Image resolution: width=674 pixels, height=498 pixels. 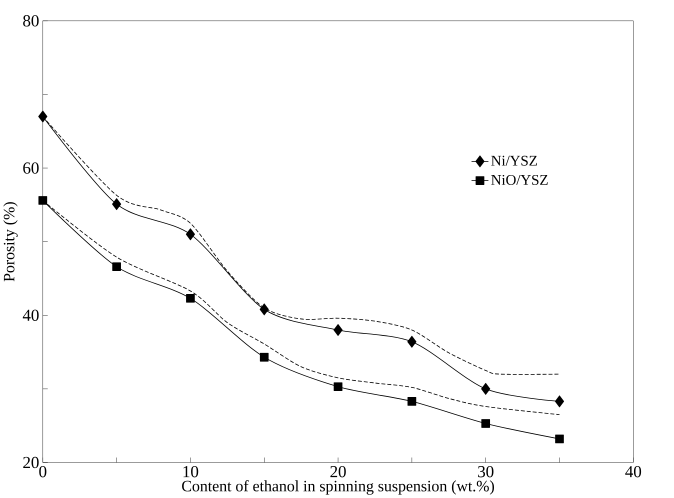 What do you see at coordinates (10, 242) in the screenshot?
I see `y-axis-title: Porosity (%)` at bounding box center [10, 242].